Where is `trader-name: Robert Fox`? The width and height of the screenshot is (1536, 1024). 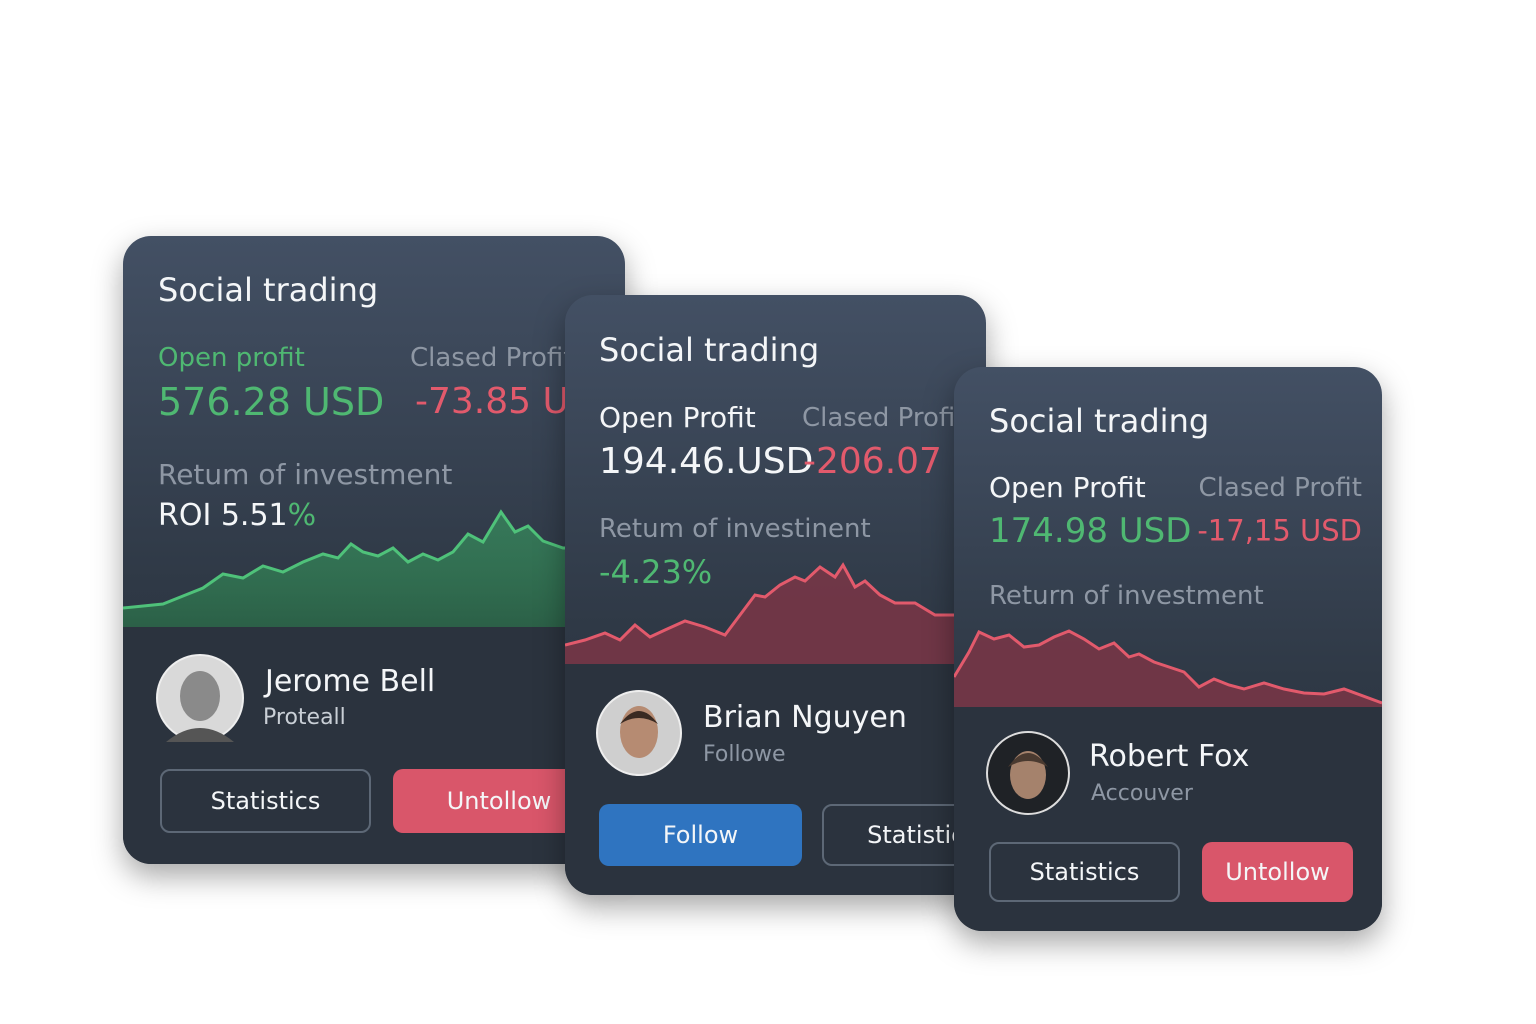 trader-name: Robert Fox is located at coordinates (1169, 756).